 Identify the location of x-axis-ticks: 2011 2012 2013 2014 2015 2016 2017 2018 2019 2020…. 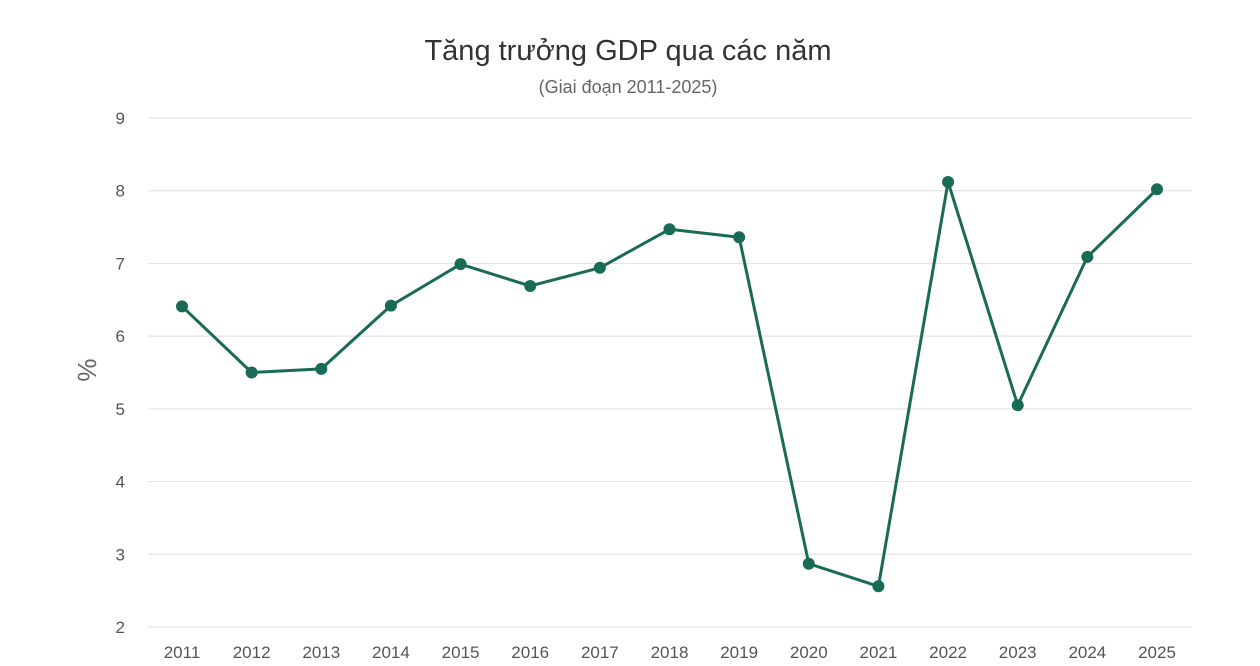
(670, 652).